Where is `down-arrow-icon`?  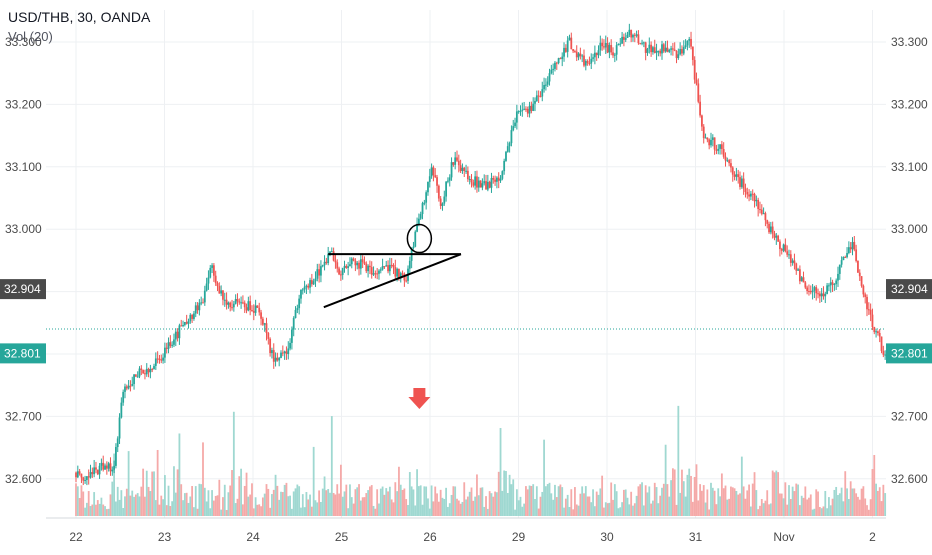
down-arrow-icon is located at coordinates (419, 398).